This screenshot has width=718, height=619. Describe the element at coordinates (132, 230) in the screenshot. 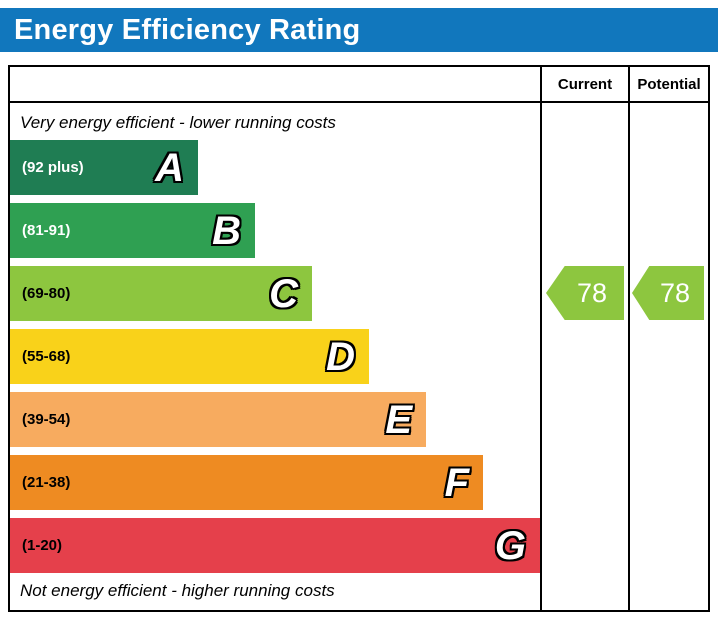

I see `band-row-b: (81-91) B` at that location.